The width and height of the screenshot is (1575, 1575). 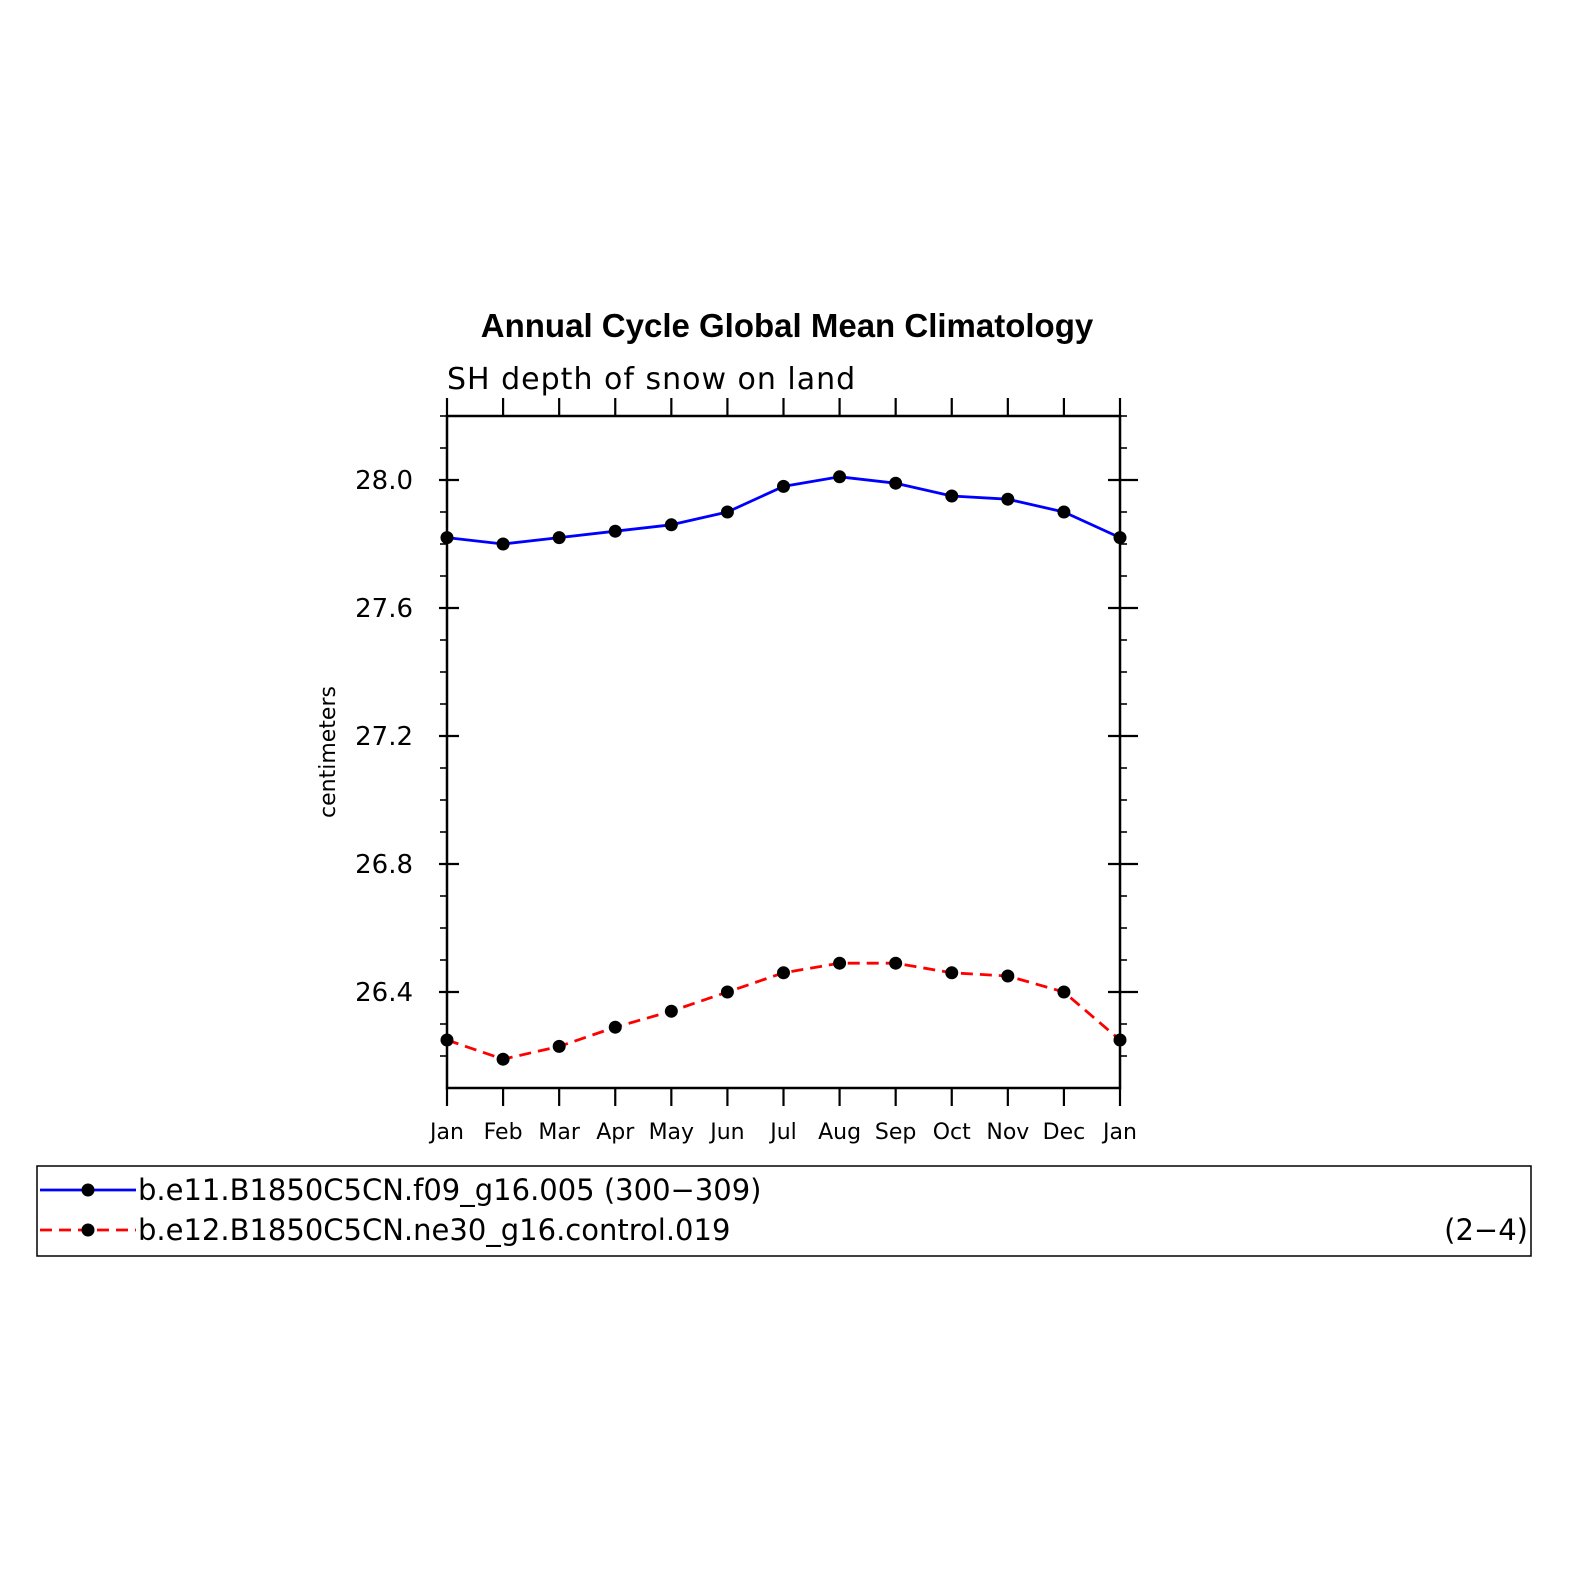 What do you see at coordinates (651, 379) in the screenshot?
I see `chart-subtitle: SH depth of snow on land` at bounding box center [651, 379].